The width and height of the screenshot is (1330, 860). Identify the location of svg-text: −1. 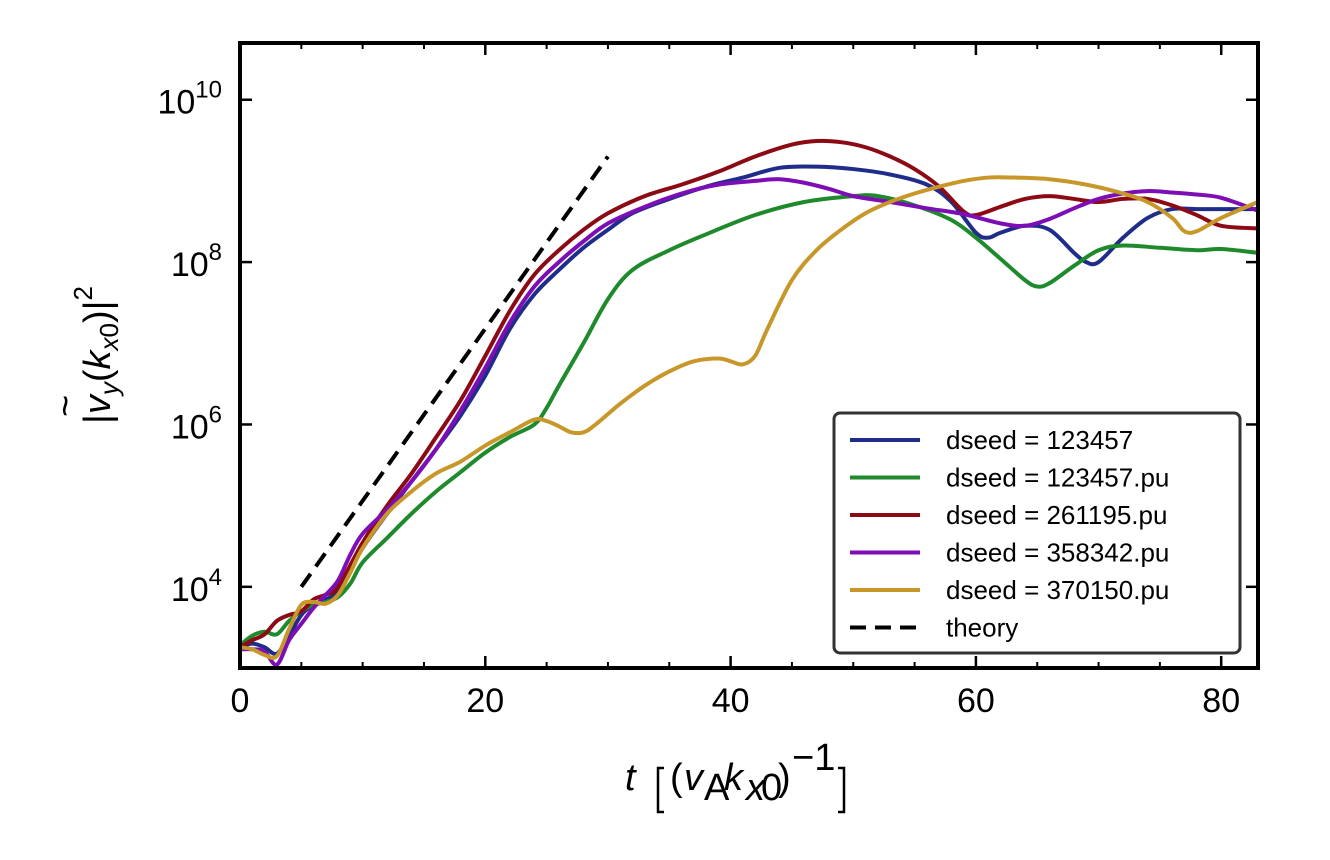
(813, 758).